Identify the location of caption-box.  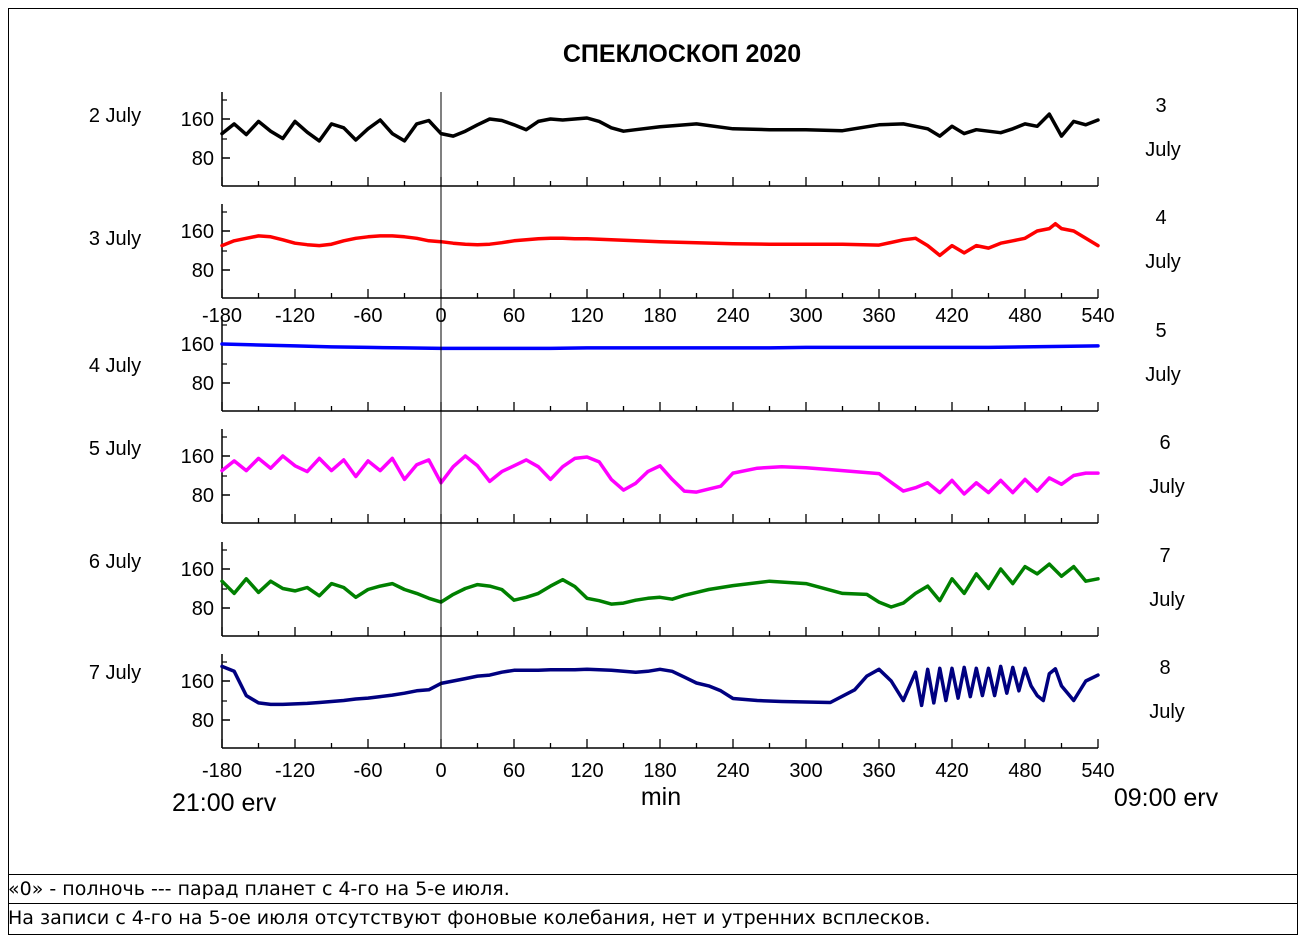
(653, 904).